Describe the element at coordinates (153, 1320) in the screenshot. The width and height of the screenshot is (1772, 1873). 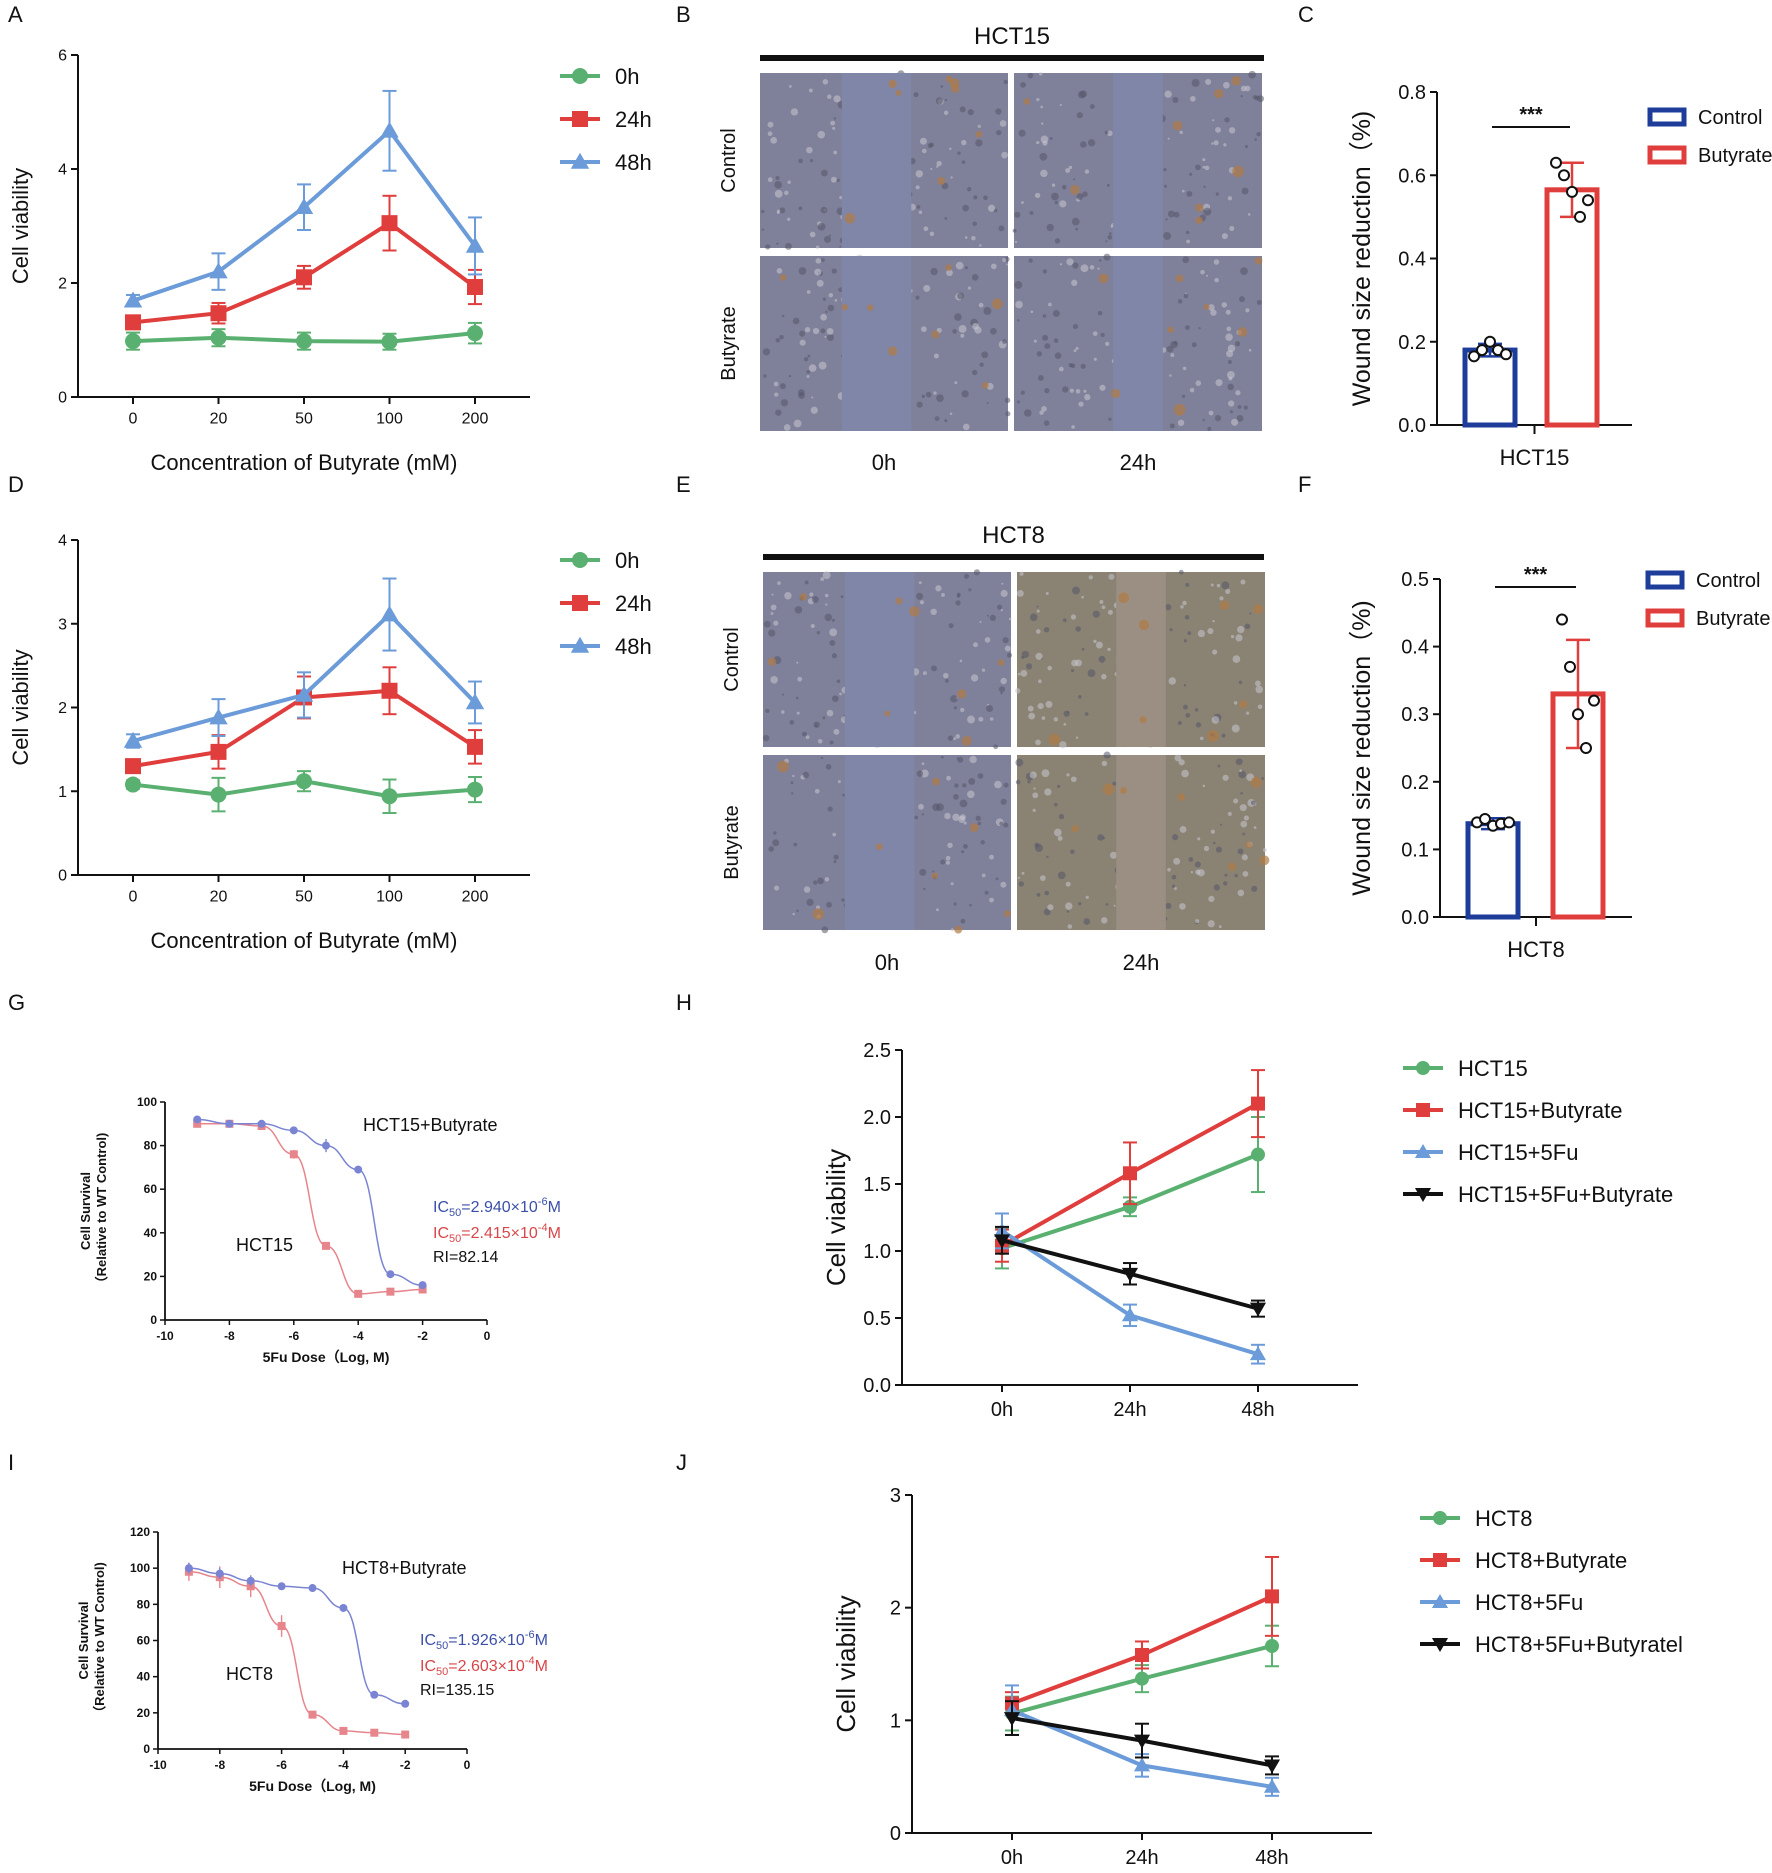
I see `y-tick-label: 0` at that location.